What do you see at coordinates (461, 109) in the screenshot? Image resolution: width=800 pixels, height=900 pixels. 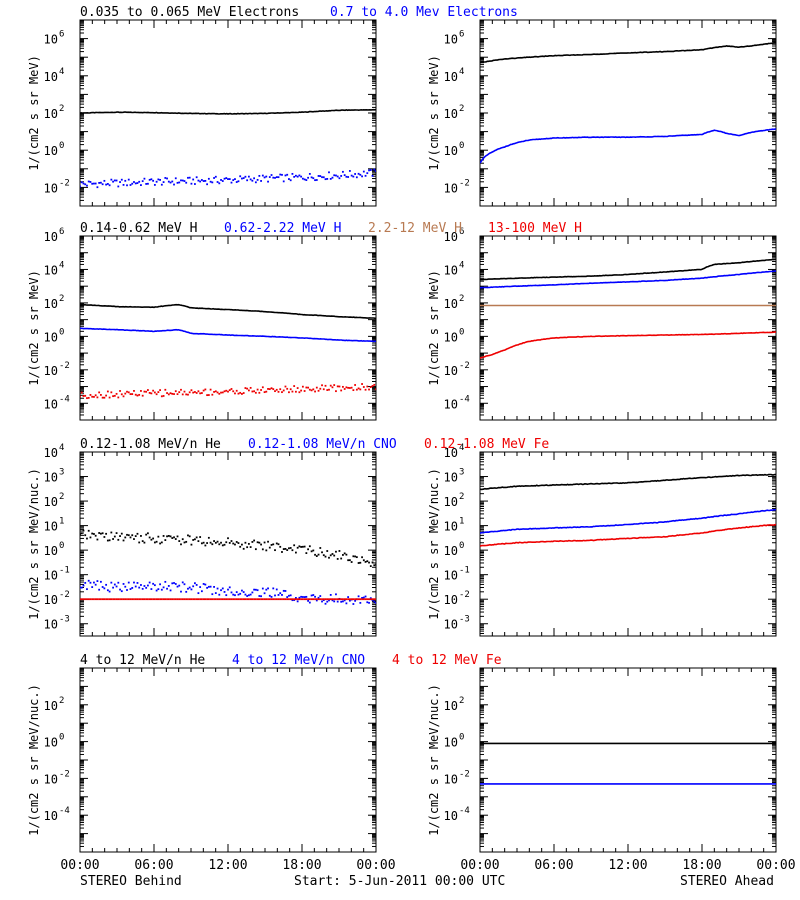 I see `y-tick-label-exponent: 2` at bounding box center [461, 109].